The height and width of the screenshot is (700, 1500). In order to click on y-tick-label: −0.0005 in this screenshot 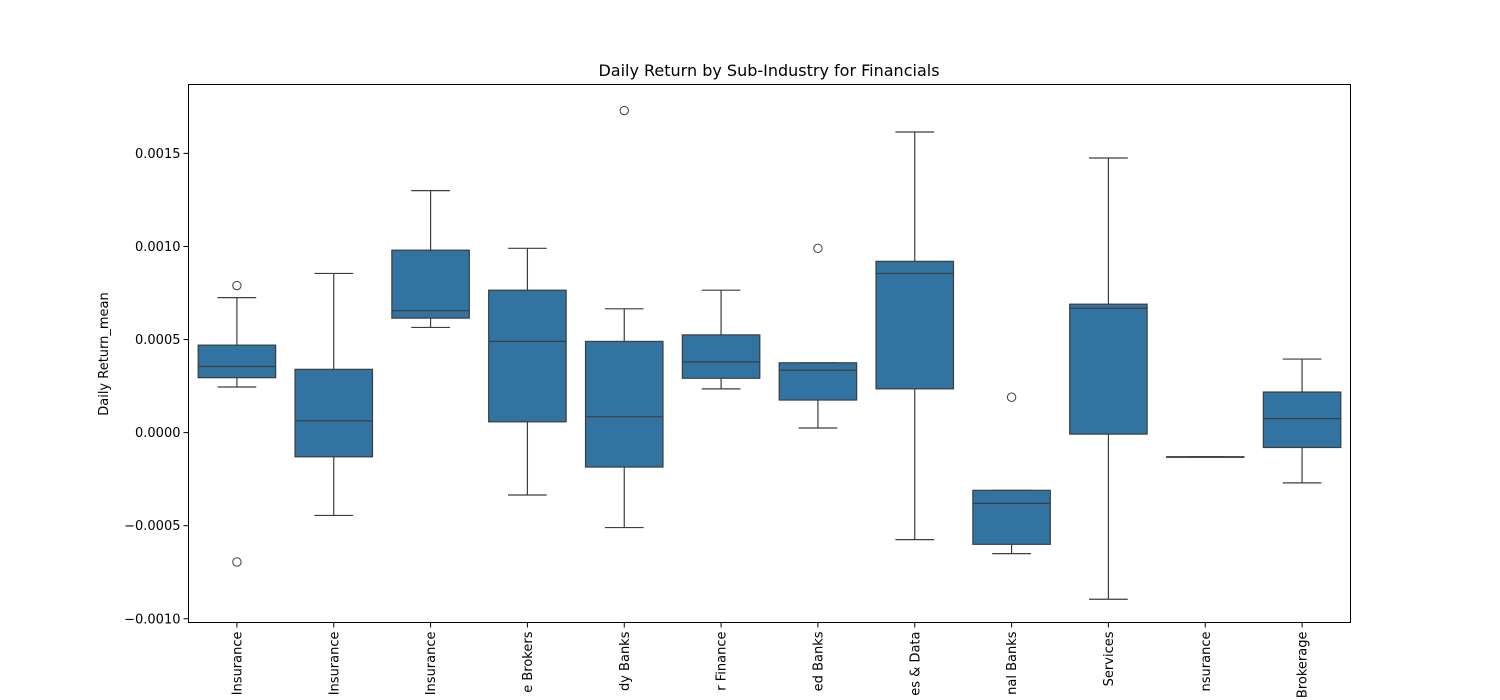, I will do `click(152, 526)`.